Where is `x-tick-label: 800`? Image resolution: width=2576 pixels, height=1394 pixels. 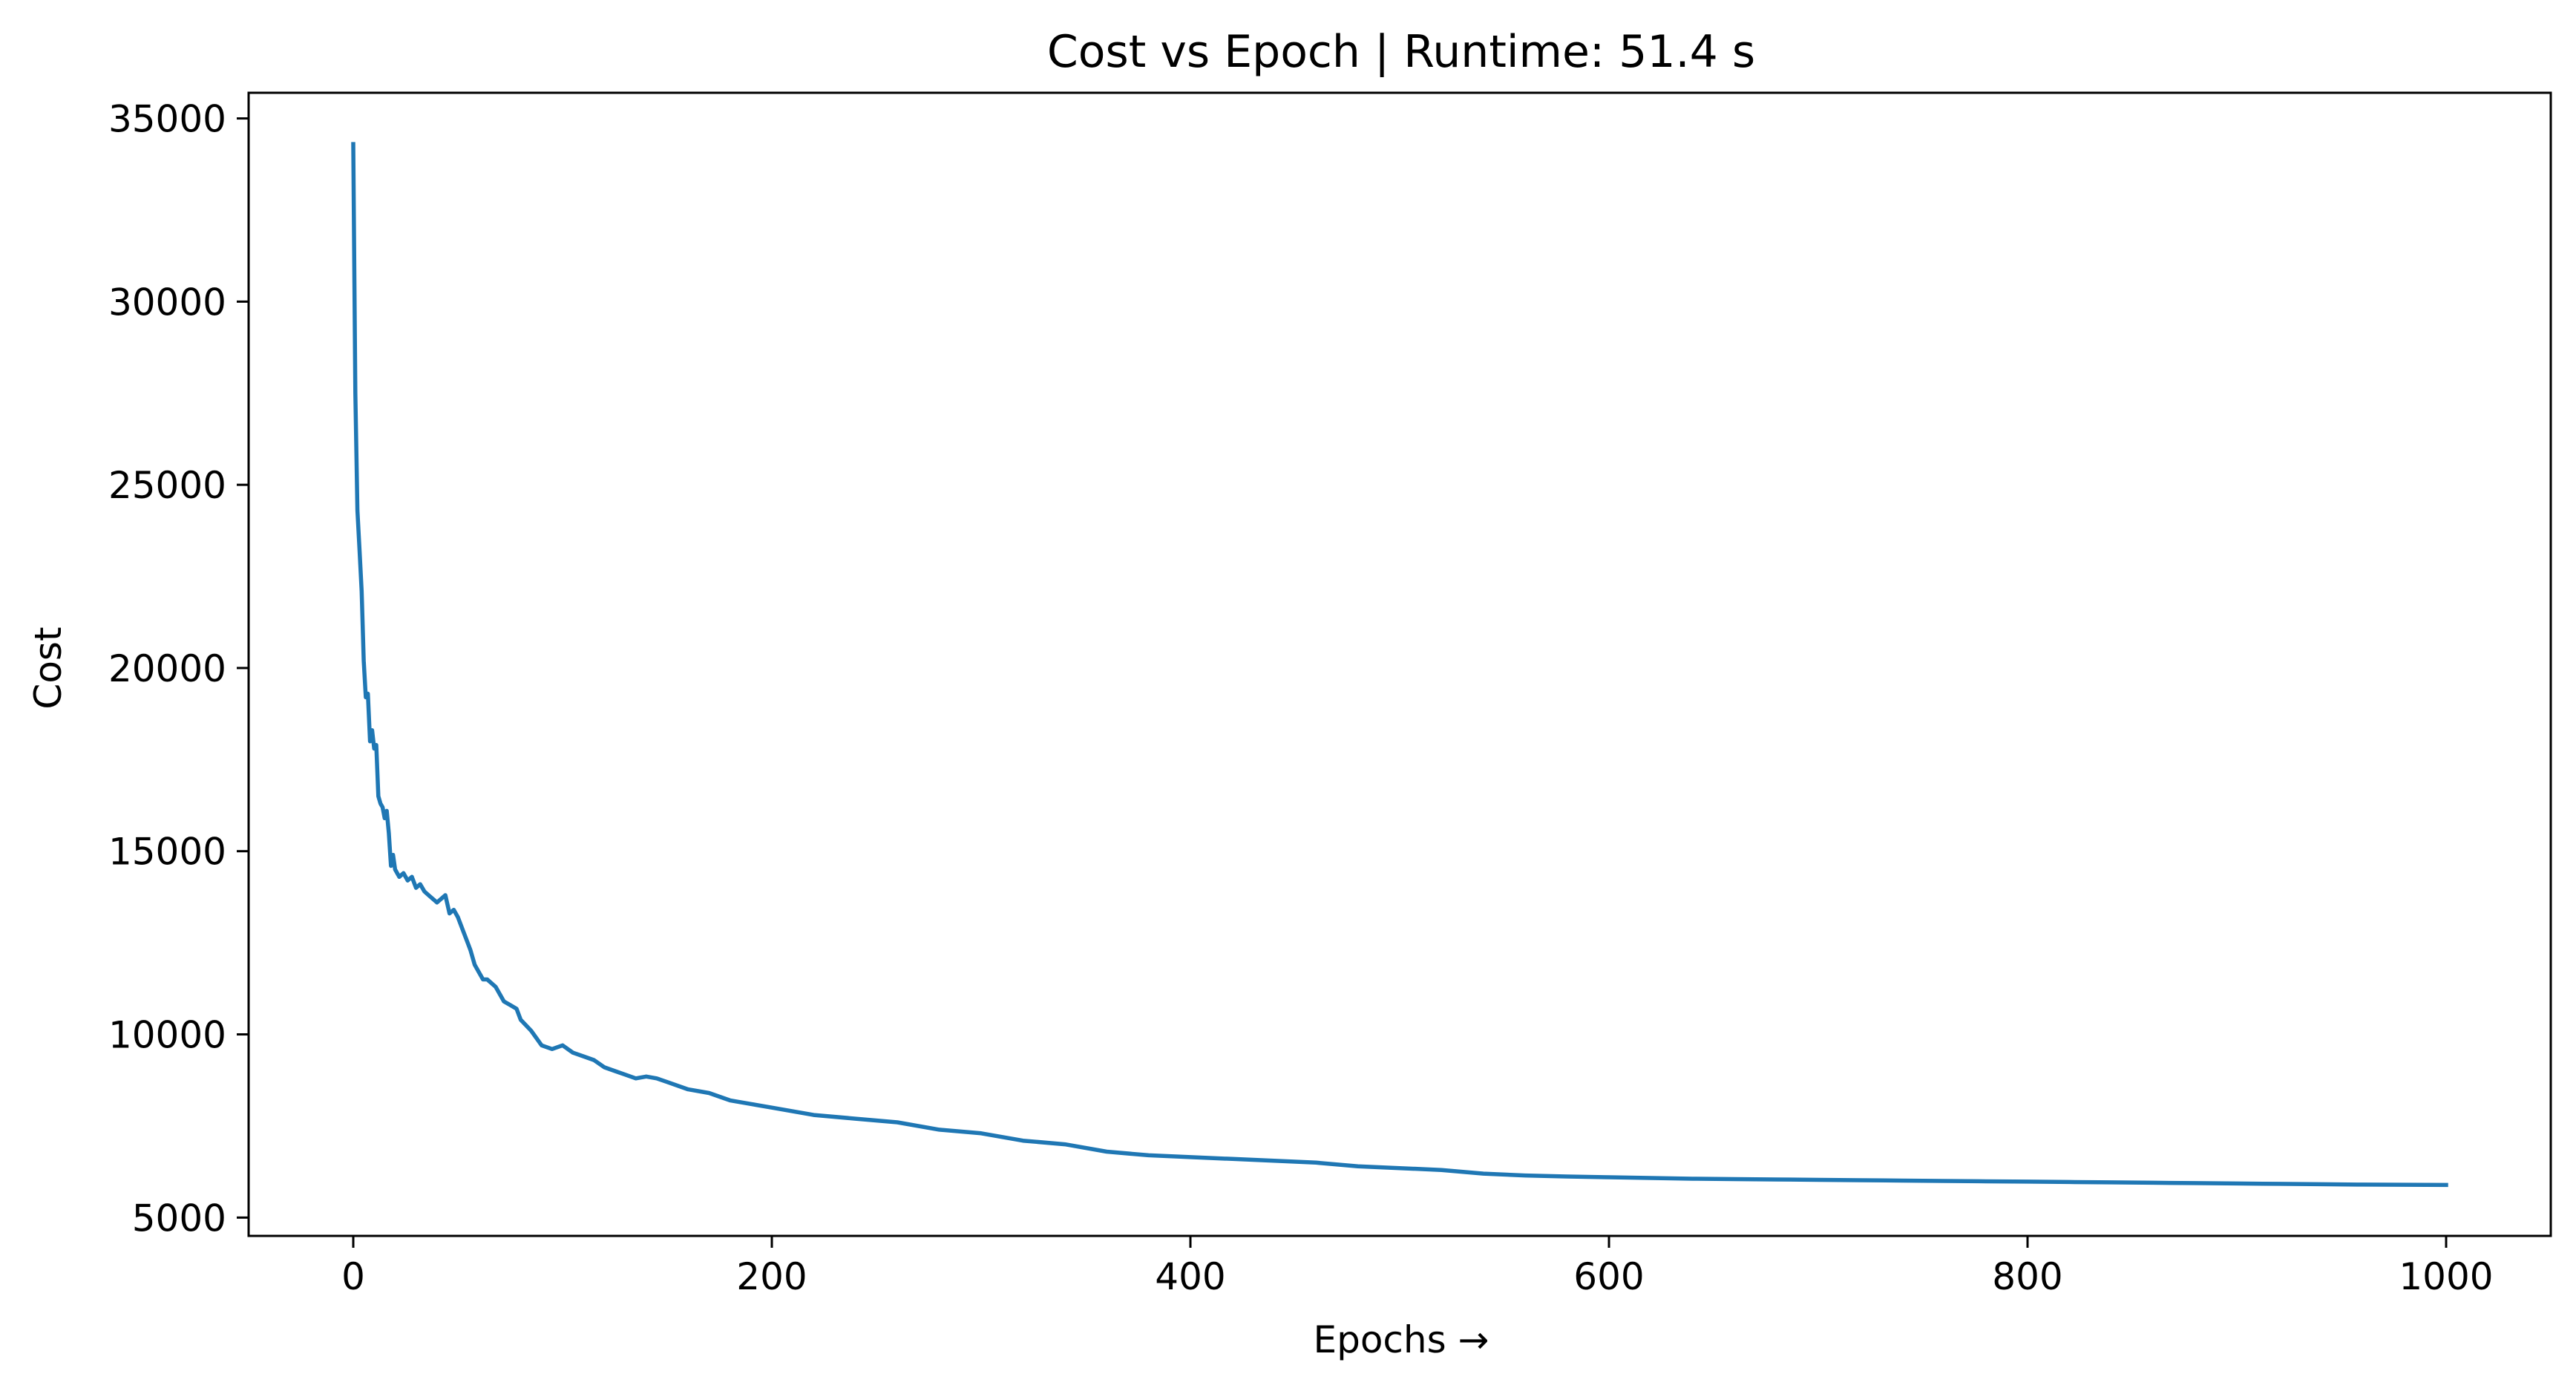
x-tick-label: 800 is located at coordinates (2027, 1276).